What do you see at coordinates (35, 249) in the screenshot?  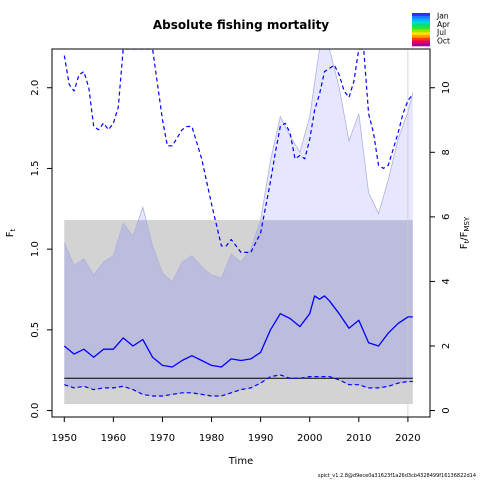 I see `y-tick-label-left: 1.0` at bounding box center [35, 249].